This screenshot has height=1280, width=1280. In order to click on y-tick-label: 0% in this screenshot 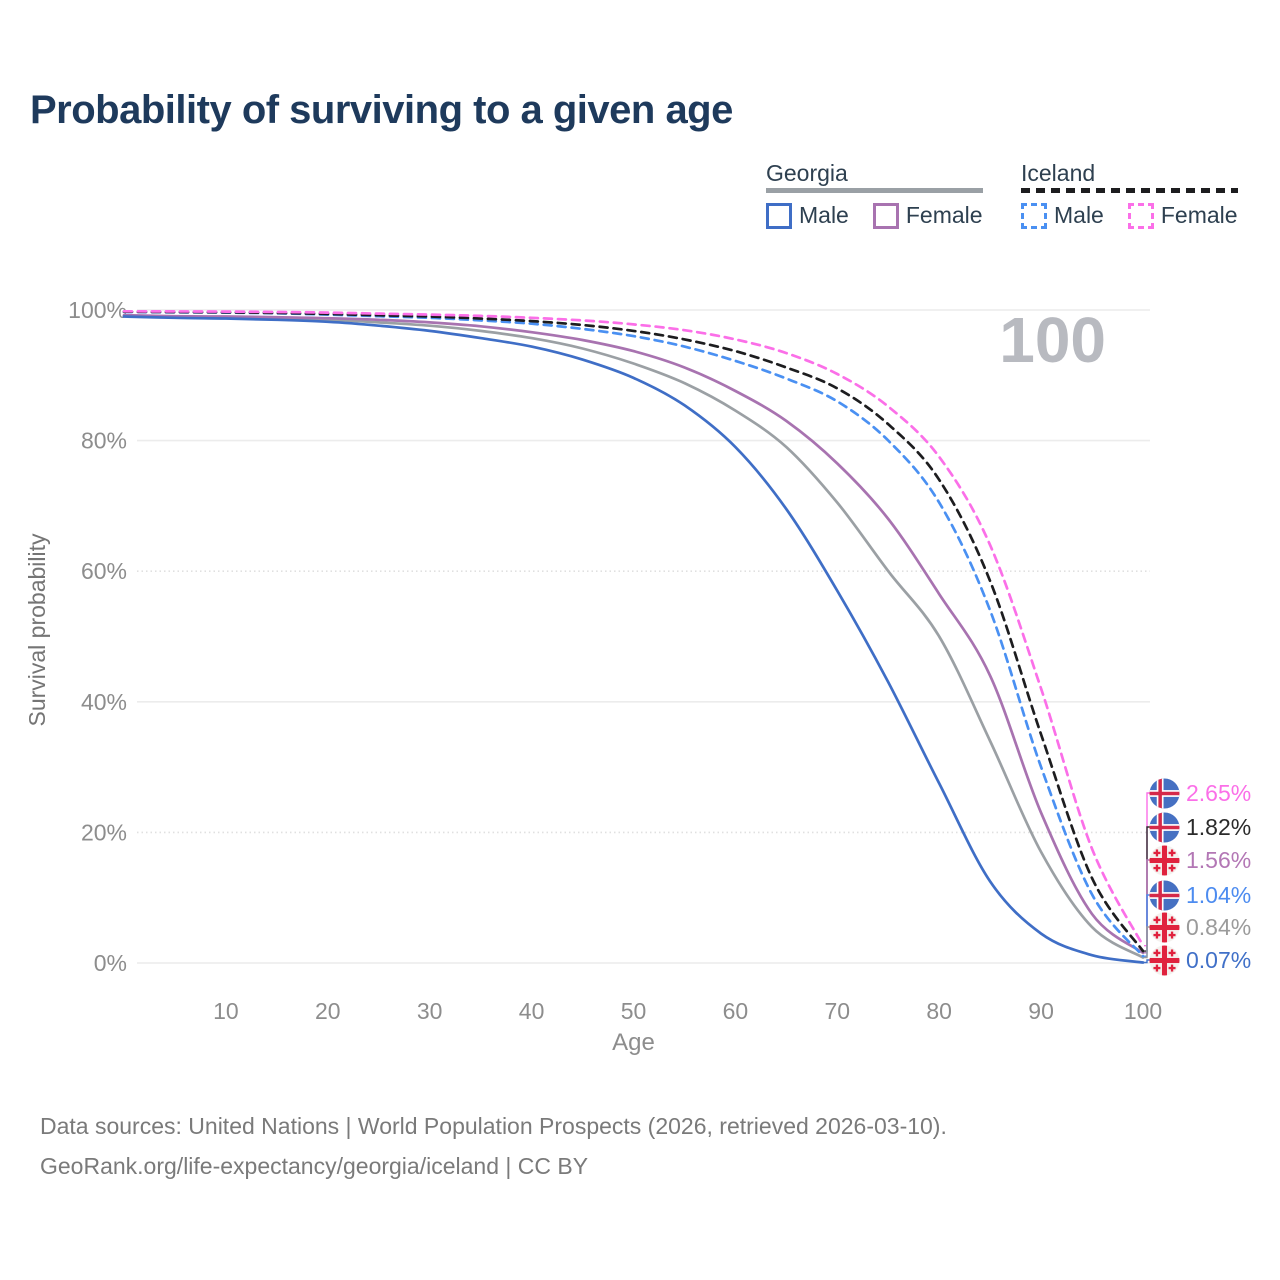, I will do `click(110, 963)`.